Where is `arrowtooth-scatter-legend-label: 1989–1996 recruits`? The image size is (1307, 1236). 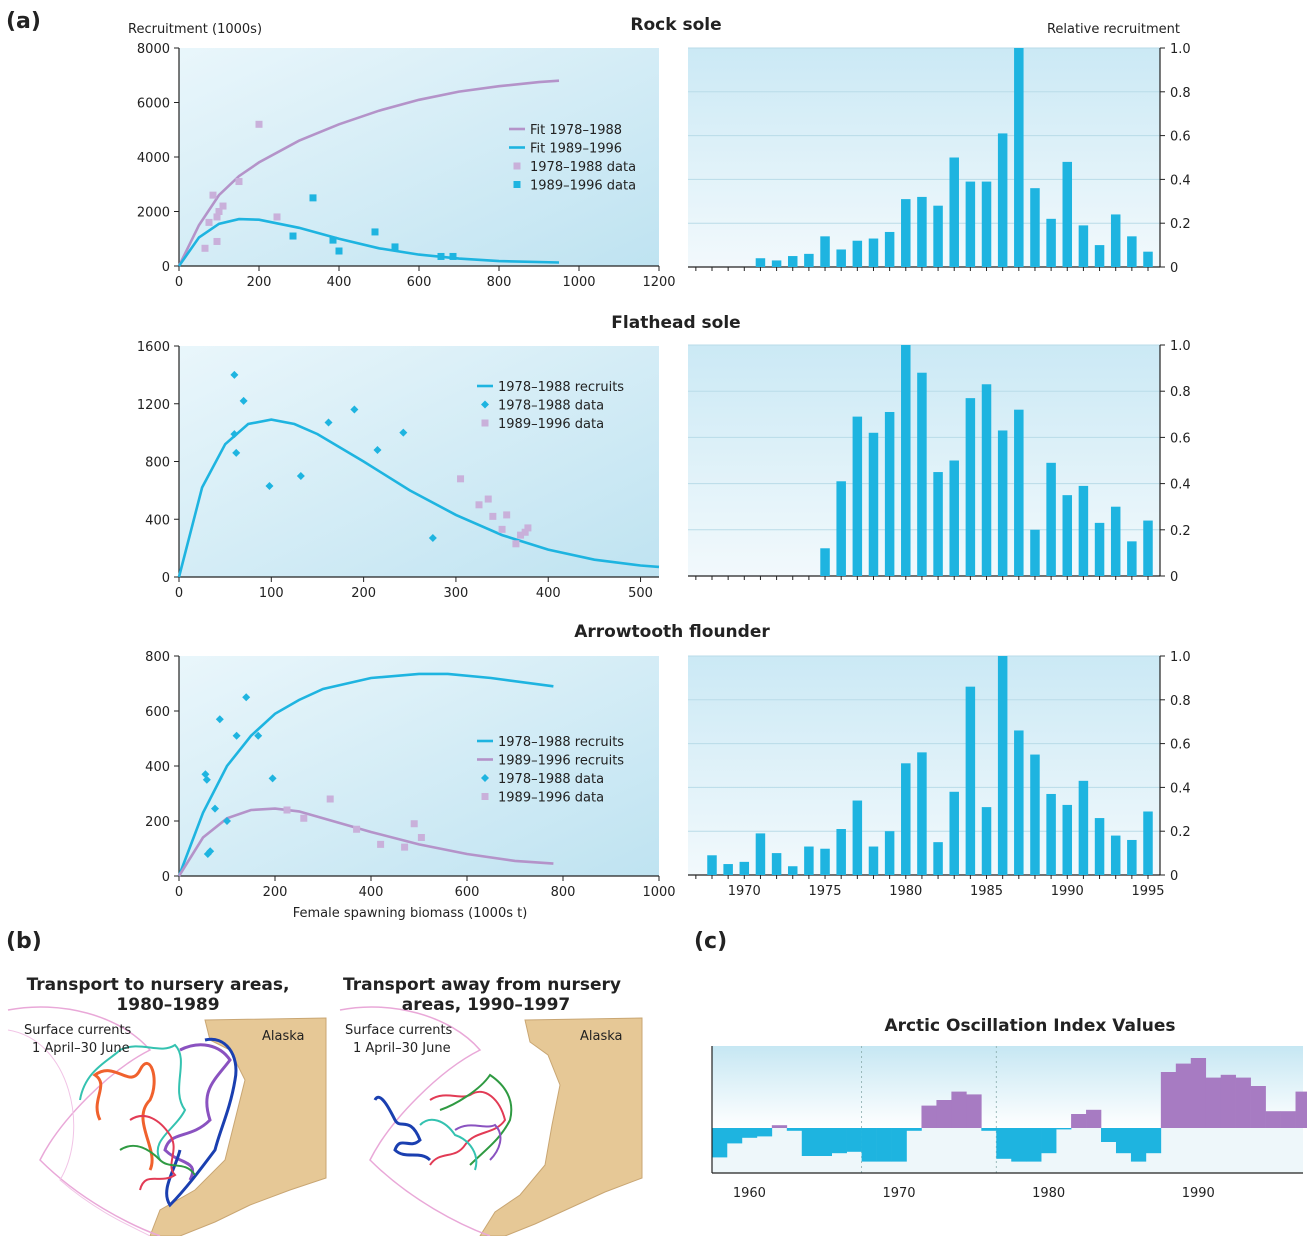
arrowtooth-scatter-legend-label: 1989–1996 recruits is located at coordinates (561, 761).